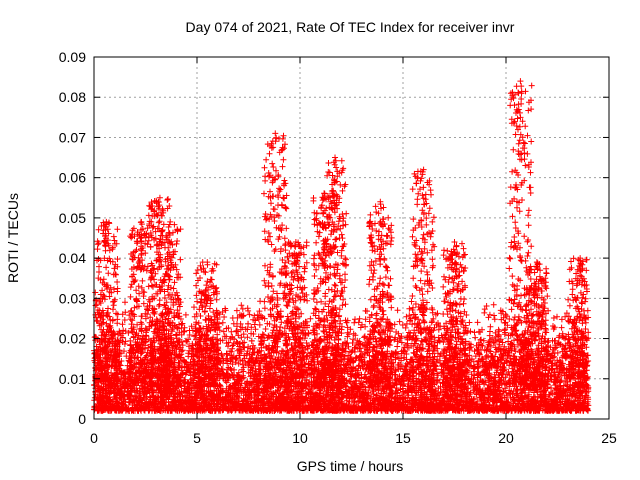 This screenshot has height=480, width=640. Describe the element at coordinates (13, 238) in the screenshot. I see `y-axis-title: ROTI / TECUs` at that location.